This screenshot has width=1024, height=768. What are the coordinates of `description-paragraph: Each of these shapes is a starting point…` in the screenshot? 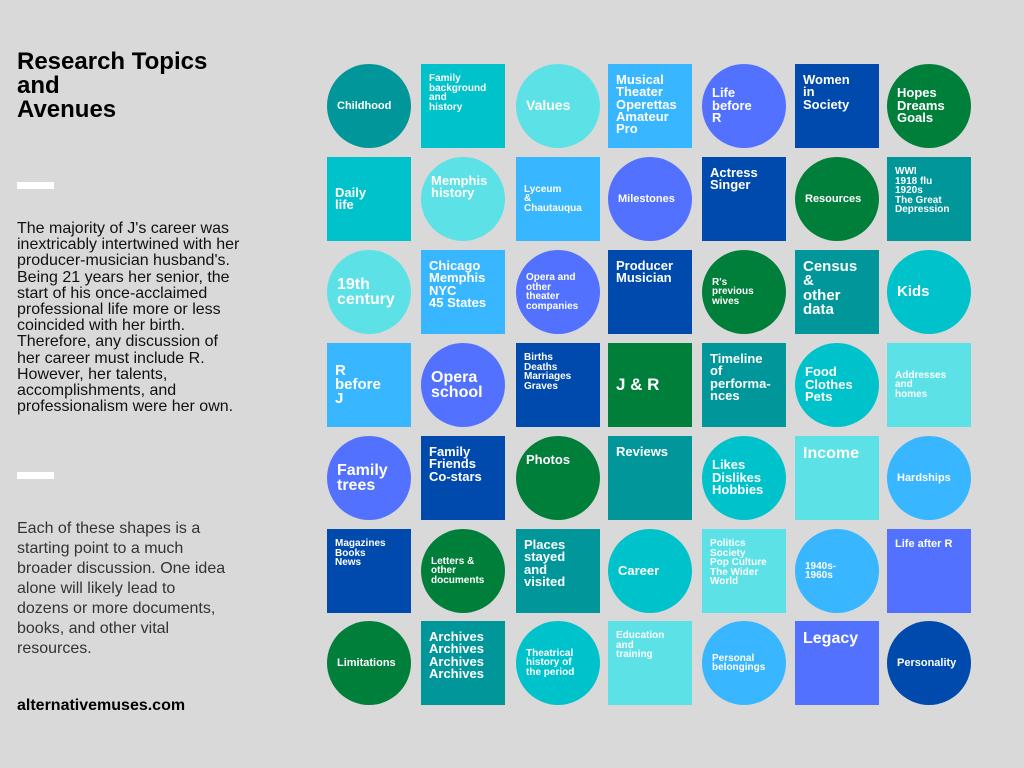 It's located at (121, 588).